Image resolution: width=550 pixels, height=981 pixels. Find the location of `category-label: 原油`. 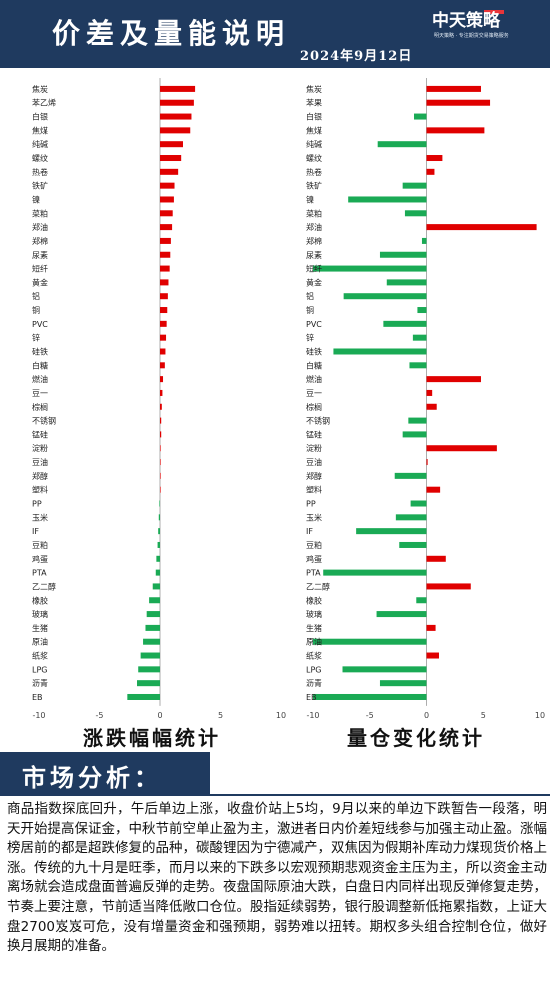

category-label: 原油 is located at coordinates (314, 642).